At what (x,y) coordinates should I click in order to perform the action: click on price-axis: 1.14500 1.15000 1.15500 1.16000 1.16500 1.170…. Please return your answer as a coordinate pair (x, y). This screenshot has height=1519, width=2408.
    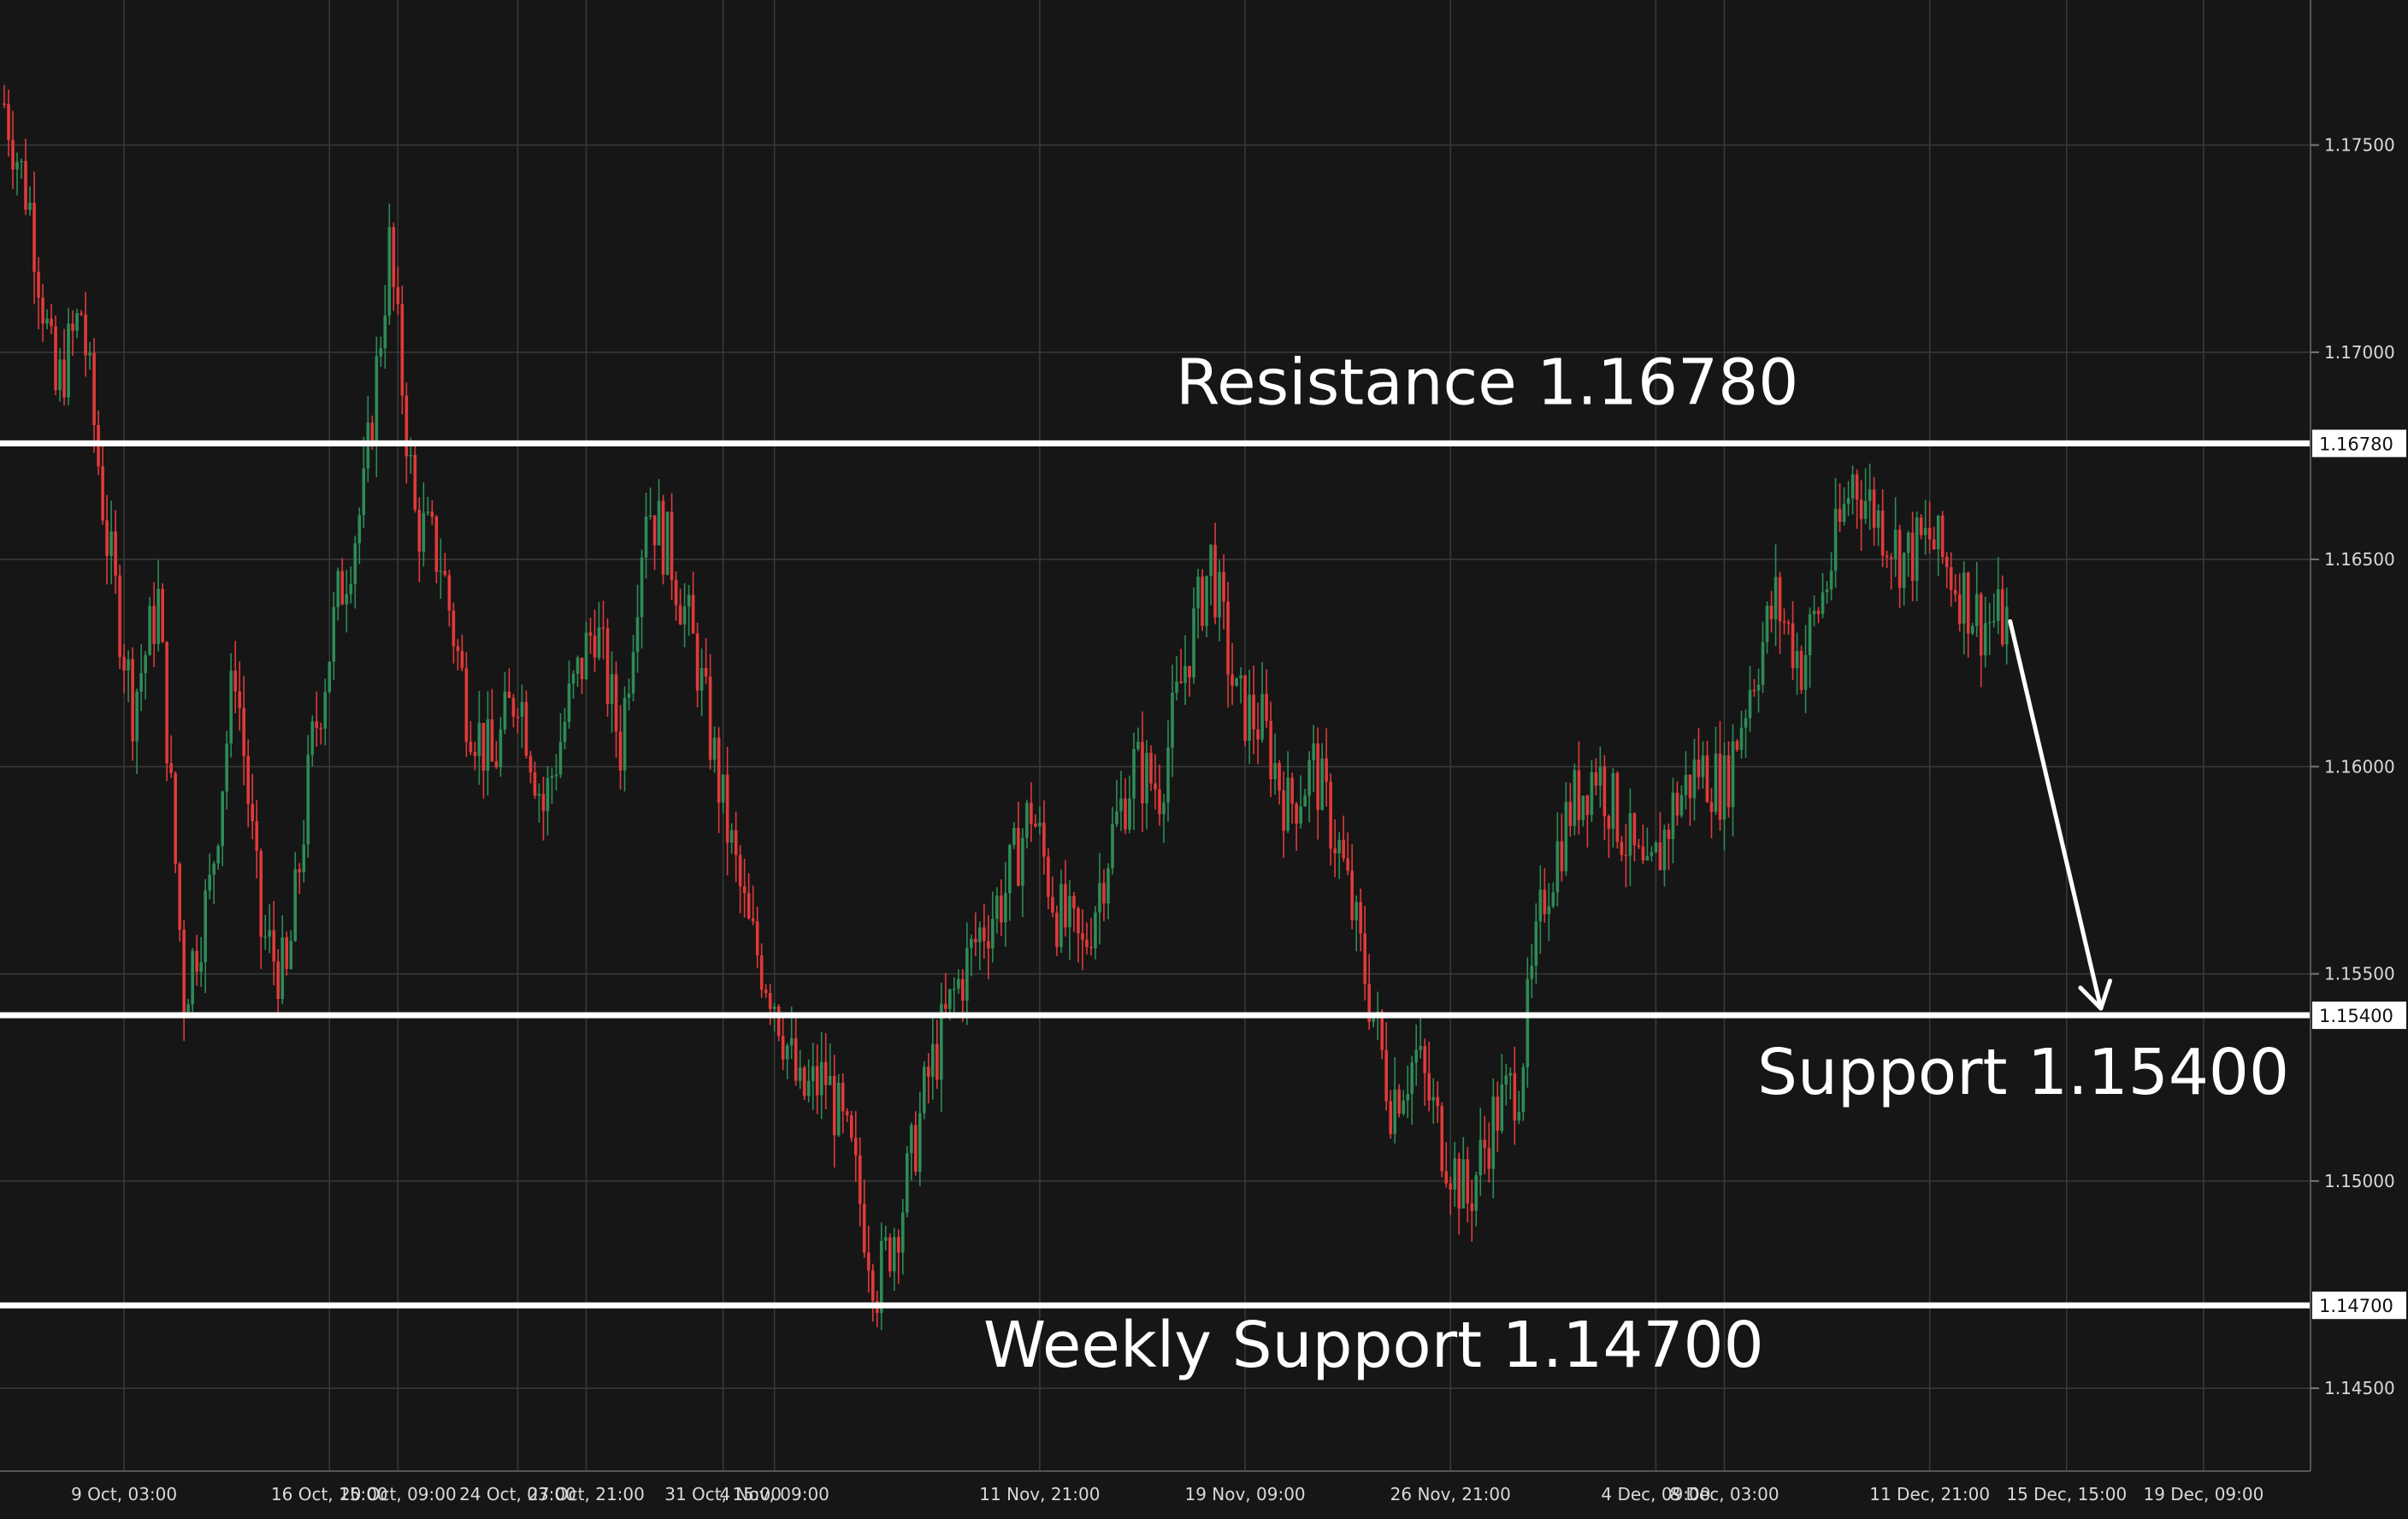
    Looking at the image, I should click on (2358, 735).